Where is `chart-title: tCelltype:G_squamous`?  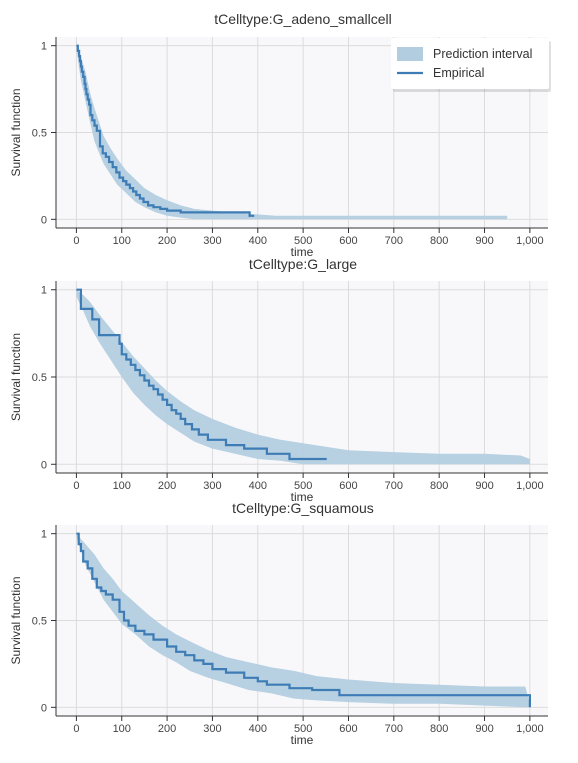
chart-title: tCelltype:G_squamous is located at coordinates (303, 508).